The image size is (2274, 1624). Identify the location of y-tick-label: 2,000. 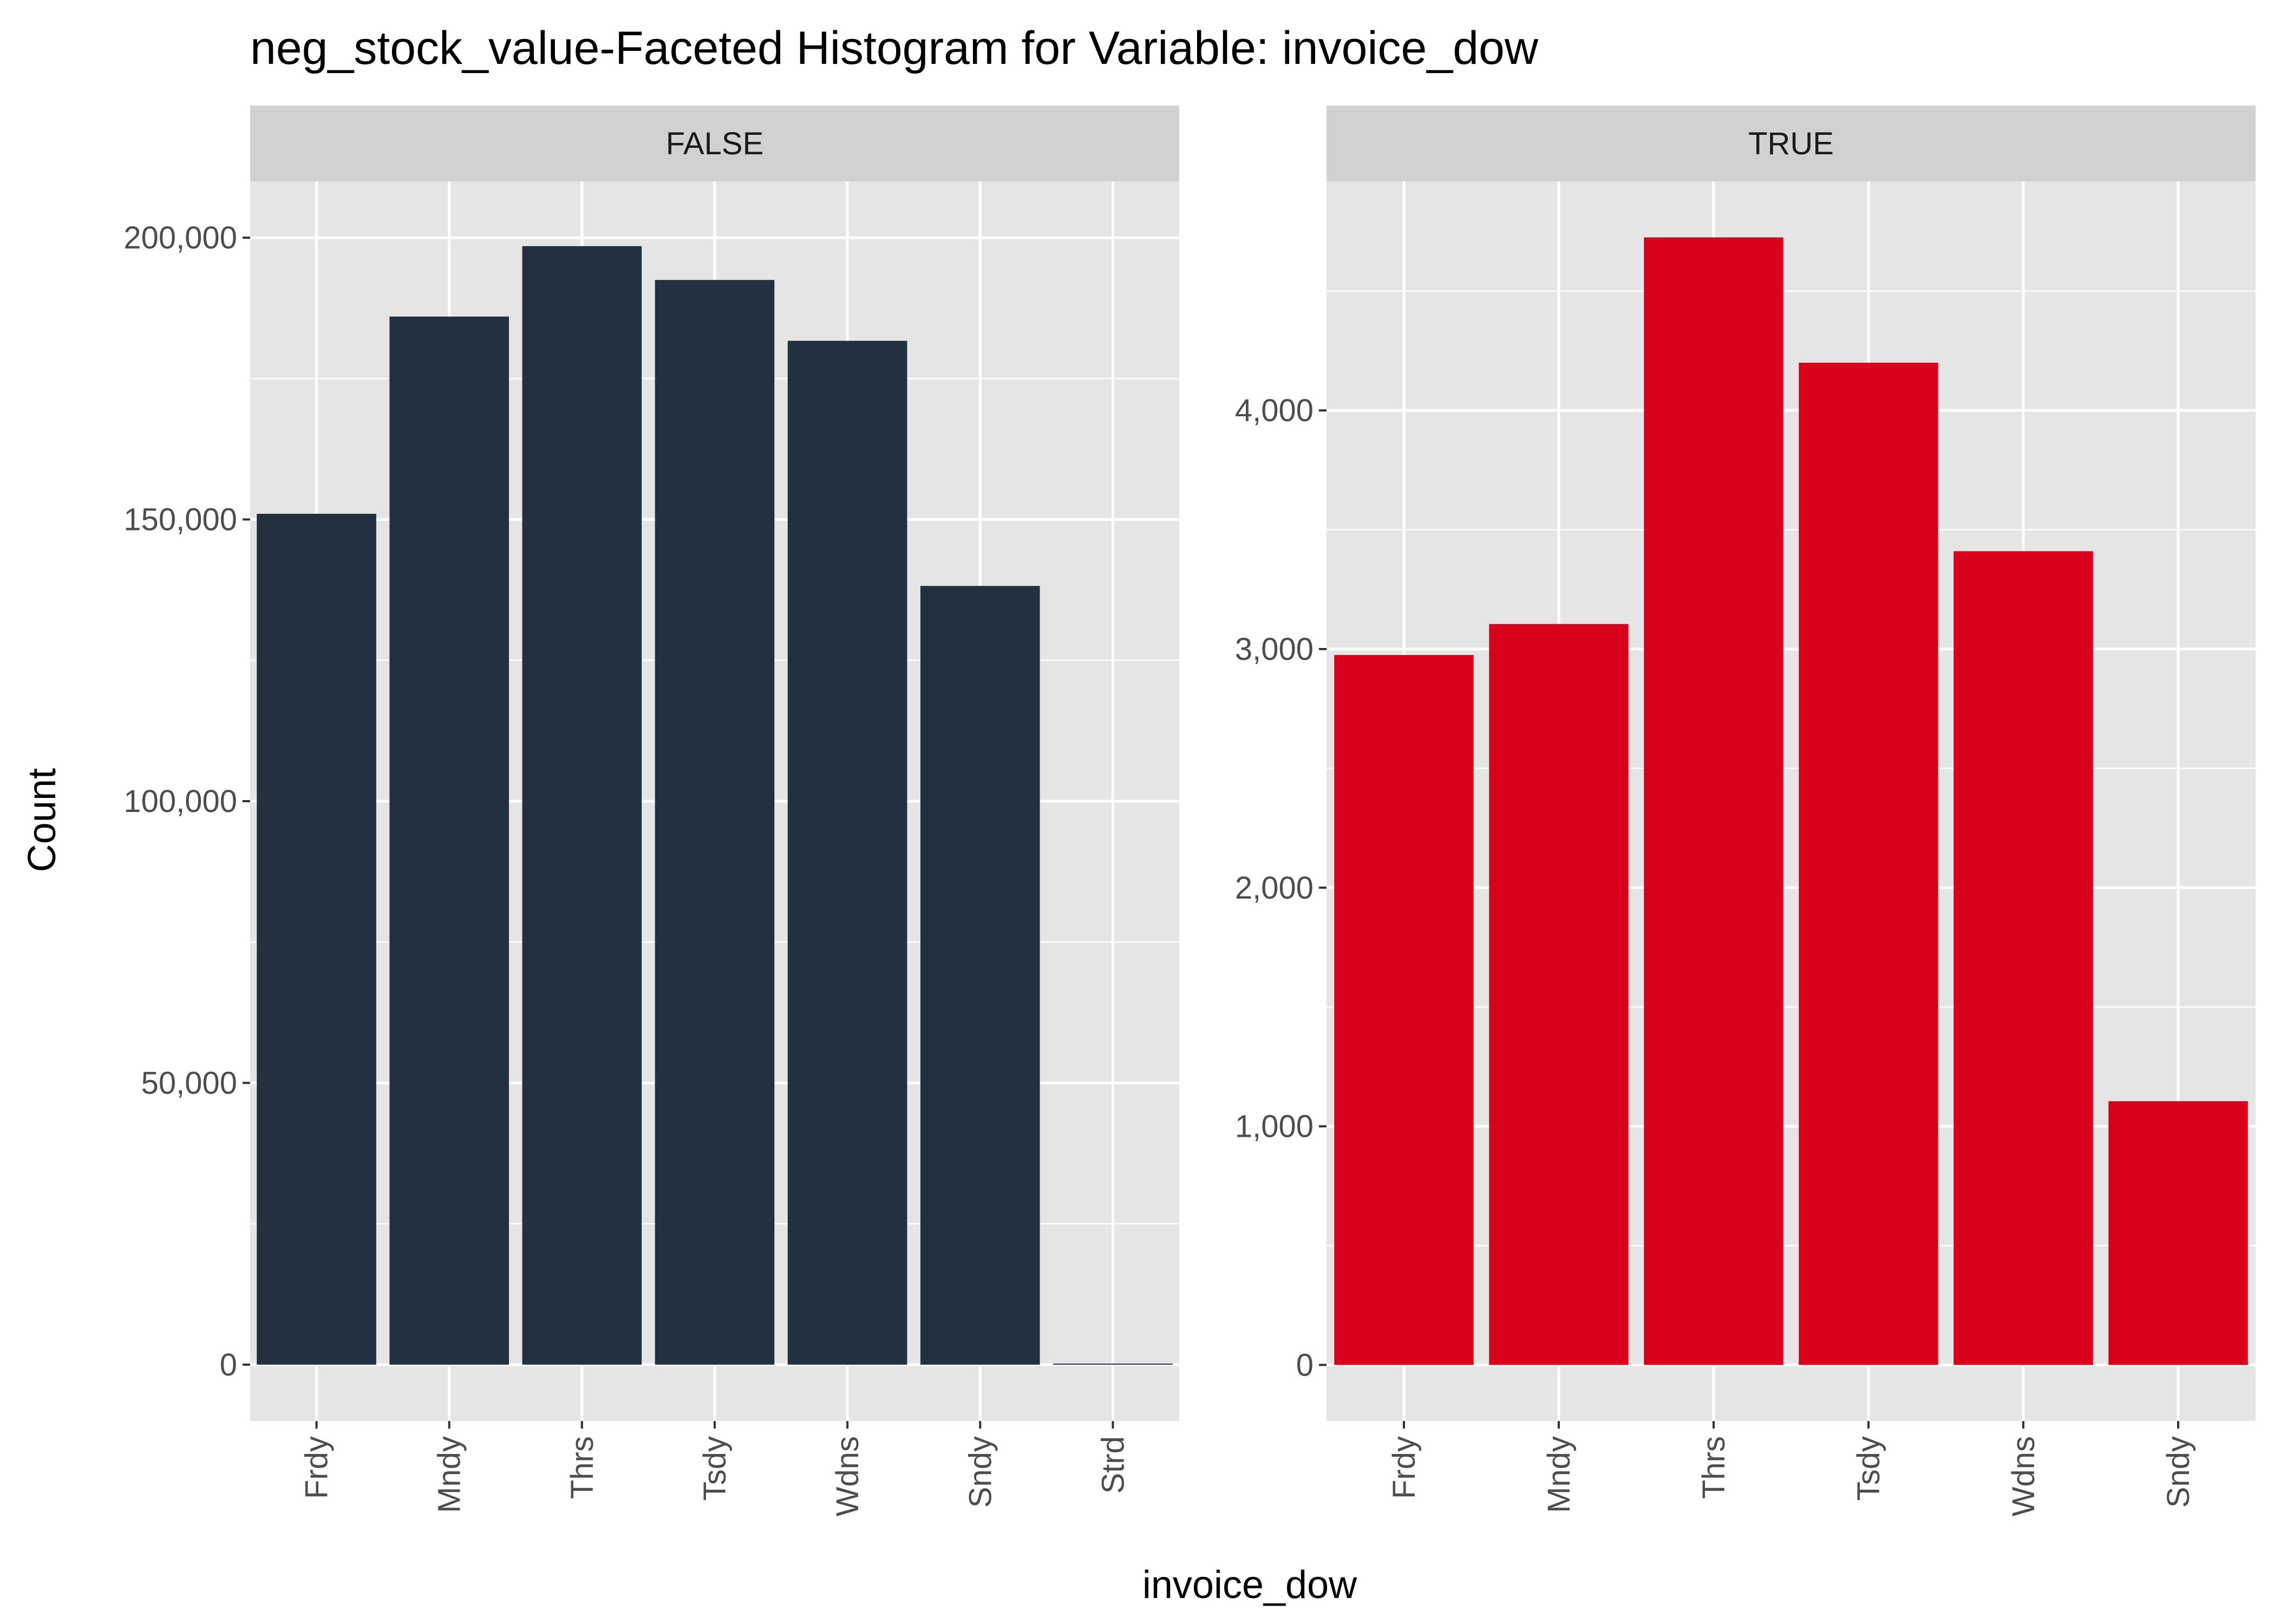
(1274, 888).